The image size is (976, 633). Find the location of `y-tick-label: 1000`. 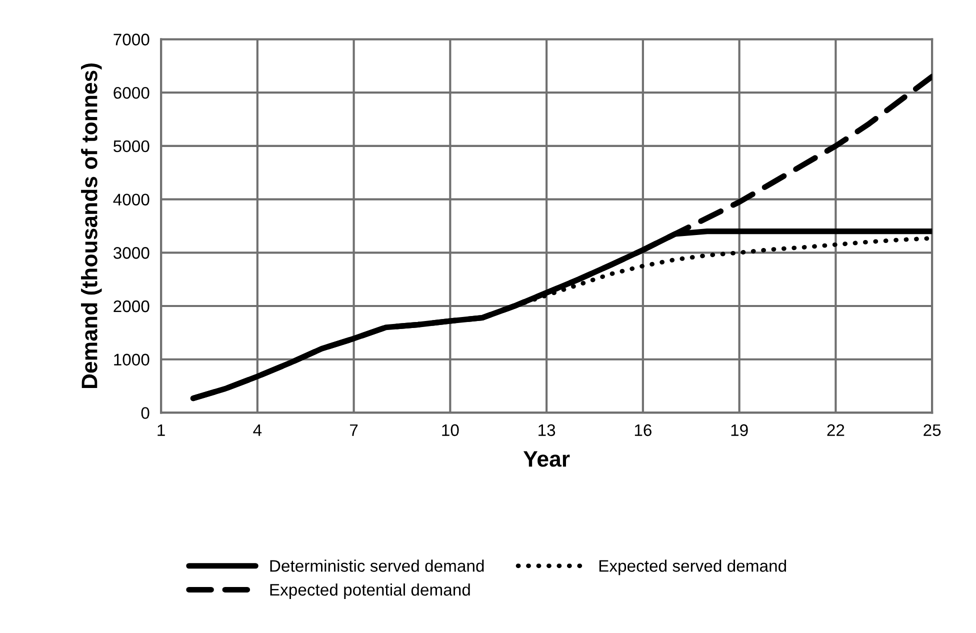

y-tick-label: 1000 is located at coordinates (132, 360).